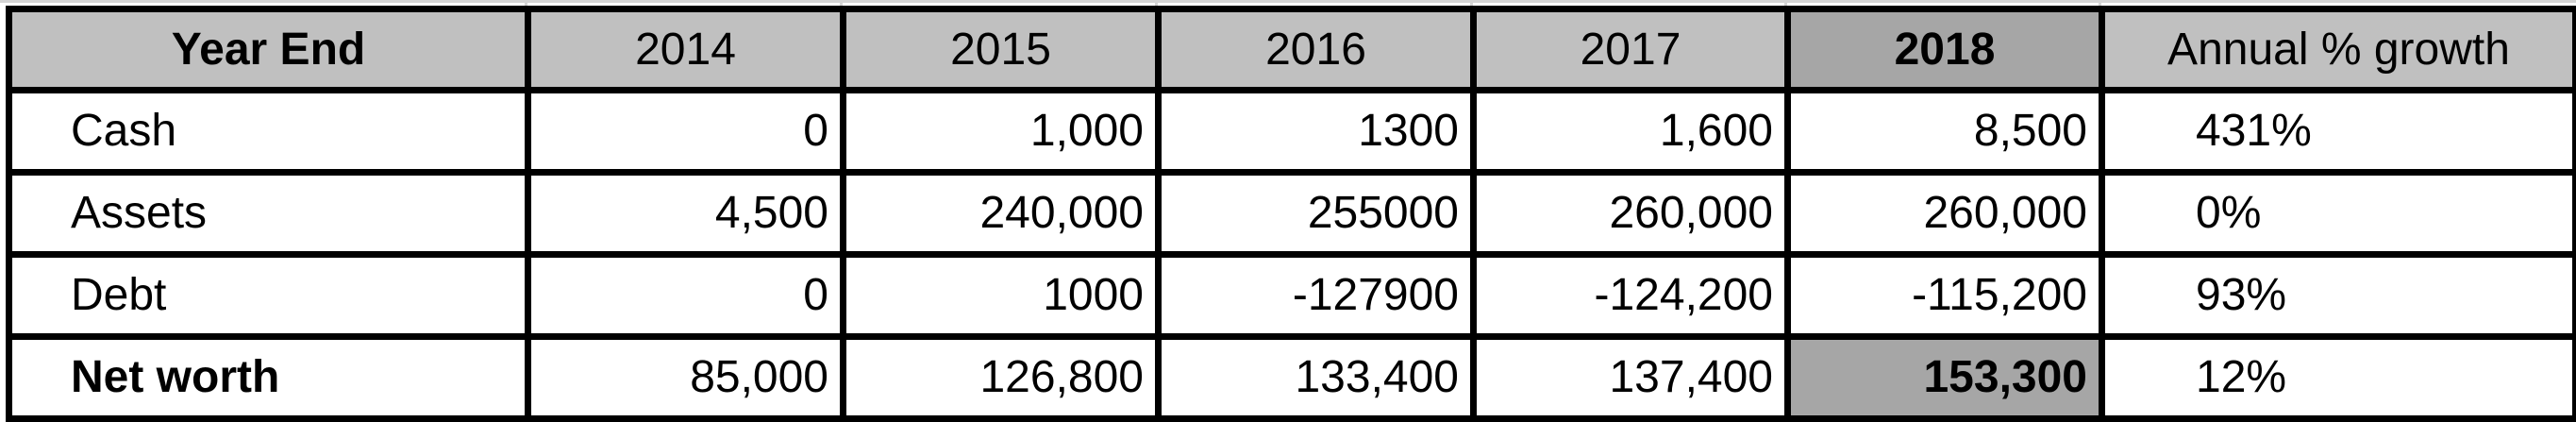  Describe the element at coordinates (1630, 131) in the screenshot. I see `cell-cash-2017: 1,600` at that location.